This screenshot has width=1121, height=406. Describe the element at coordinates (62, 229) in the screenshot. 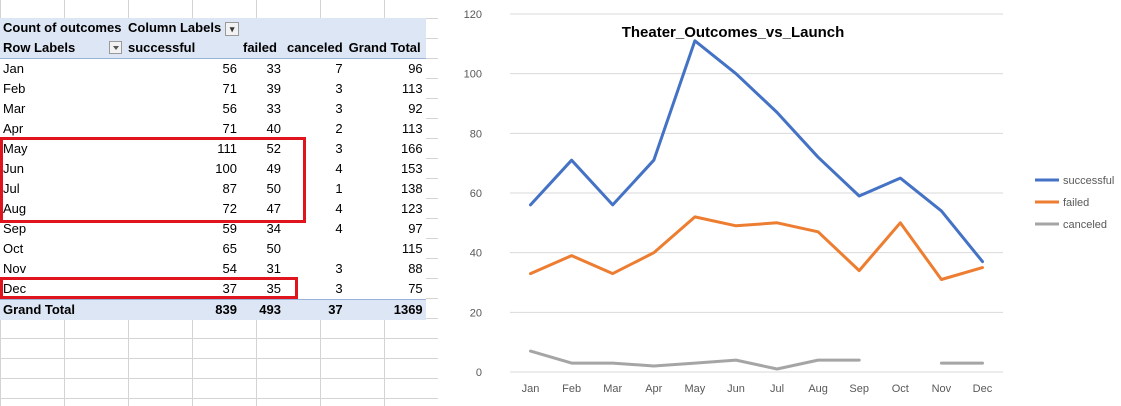

I see `row-label: Sep` at that location.